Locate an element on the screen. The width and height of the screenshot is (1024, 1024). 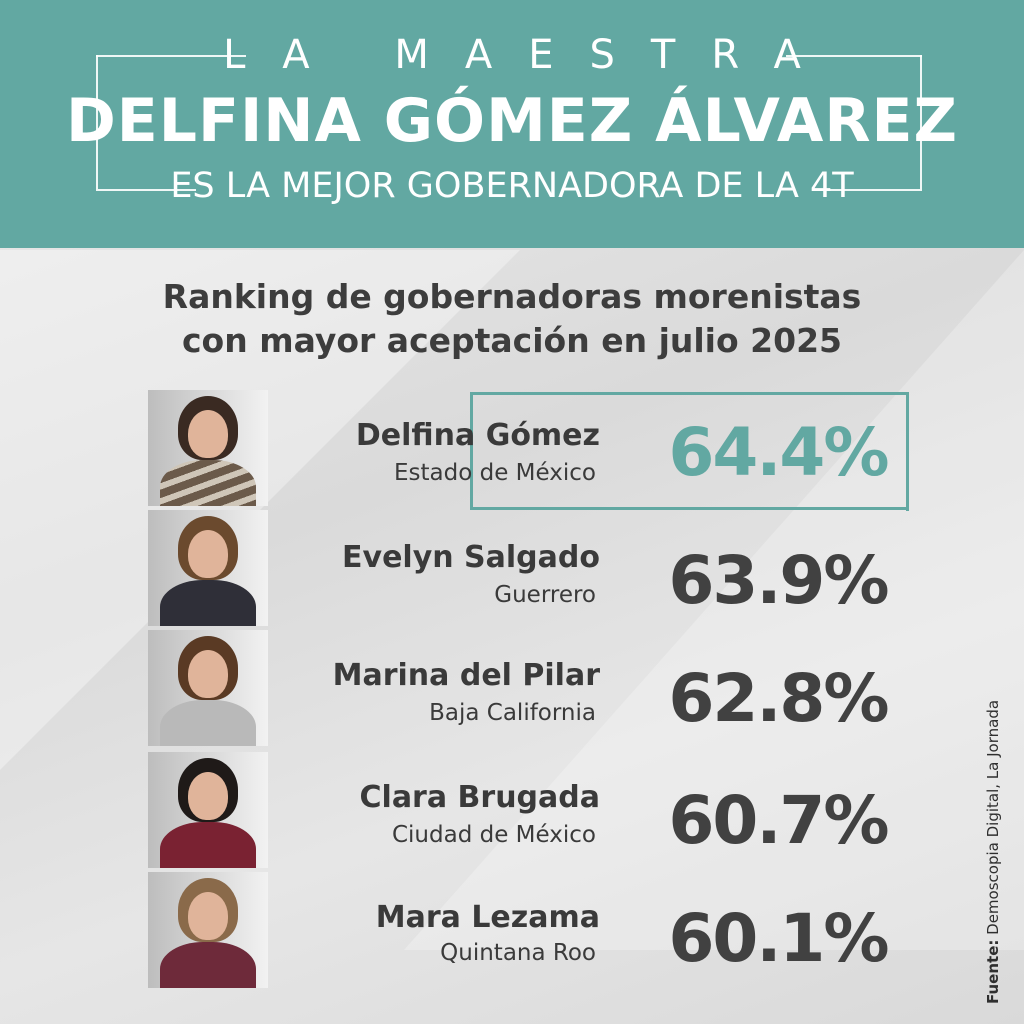
governor-state: Ciudad de México is located at coordinates (493, 835).